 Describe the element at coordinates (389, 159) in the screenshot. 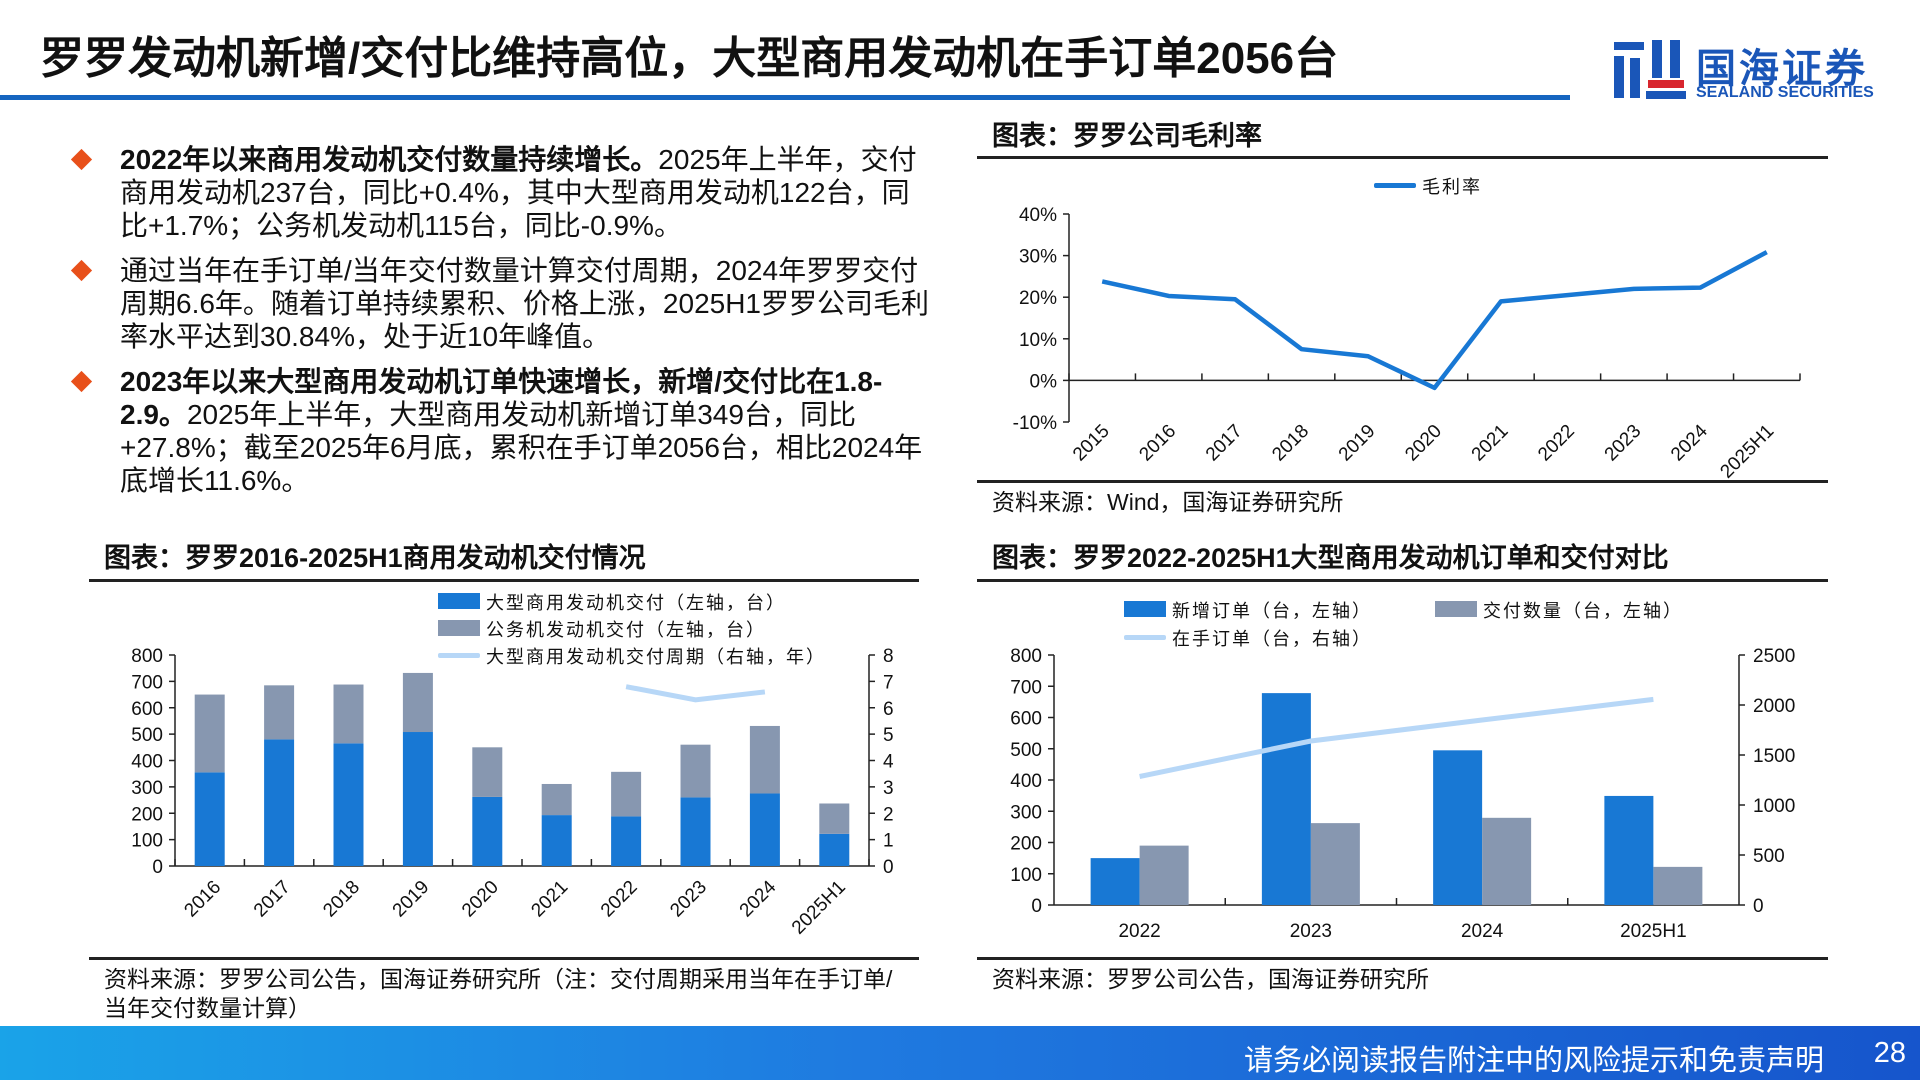

I see `bullet-bold: 2022年以来商用发动机交付数量持续增长。` at that location.